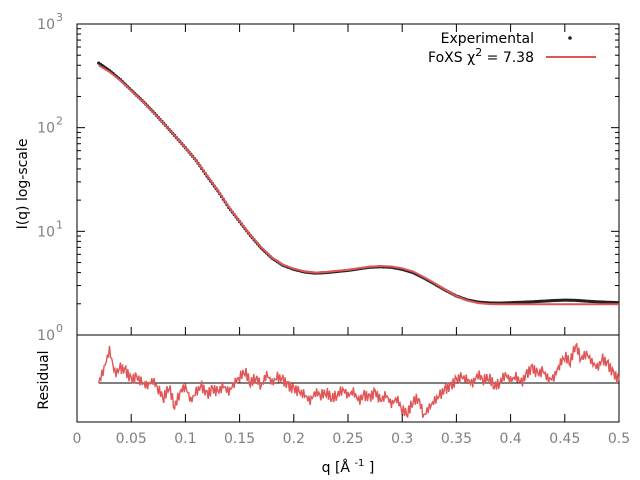  I want to click on y-tick-exponent: 0, so click(59, 328).